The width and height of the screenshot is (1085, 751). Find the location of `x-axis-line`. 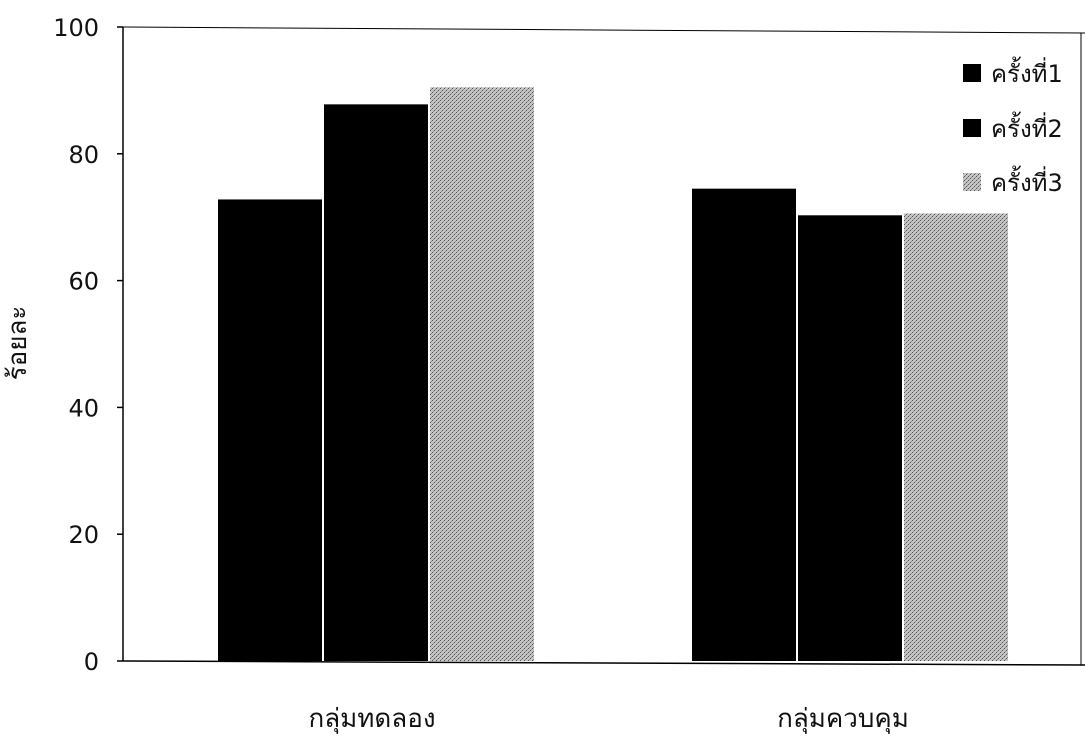

x-axis-line is located at coordinates (603, 663).